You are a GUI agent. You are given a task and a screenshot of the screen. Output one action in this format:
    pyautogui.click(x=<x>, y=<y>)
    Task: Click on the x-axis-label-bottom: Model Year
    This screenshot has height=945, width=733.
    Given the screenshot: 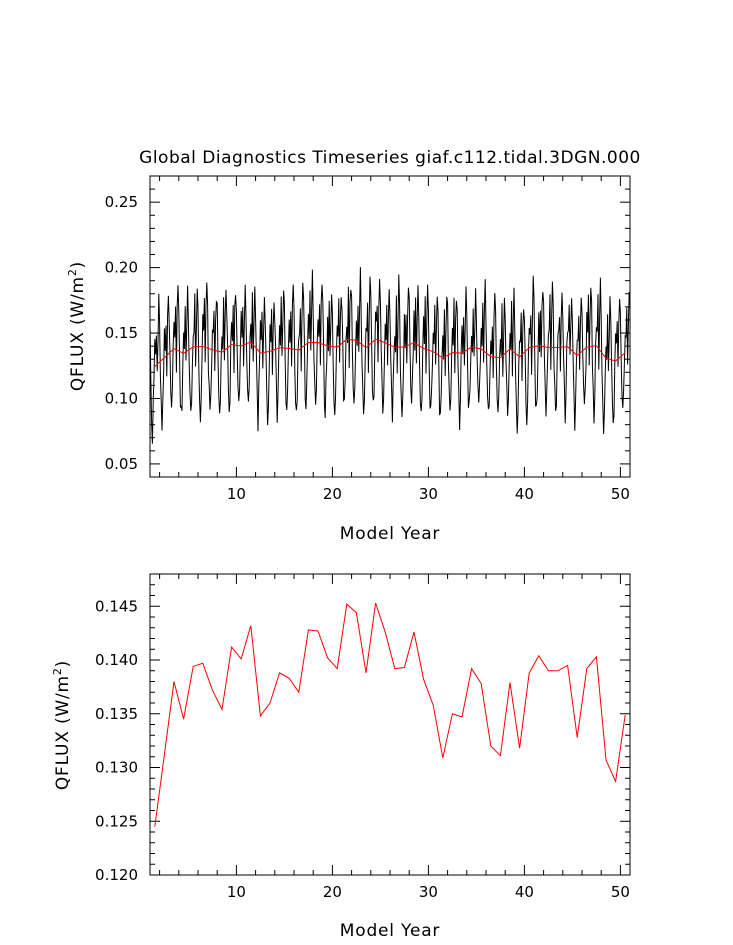 What is the action you would take?
    pyautogui.click(x=390, y=931)
    